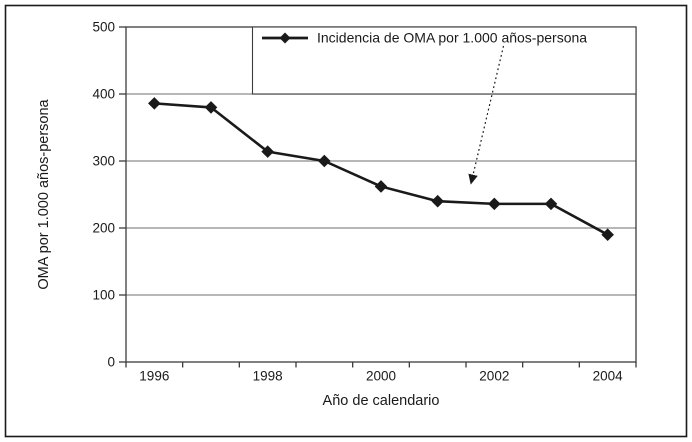  What do you see at coordinates (103, 228) in the screenshot?
I see `y-tick-label: 200` at bounding box center [103, 228].